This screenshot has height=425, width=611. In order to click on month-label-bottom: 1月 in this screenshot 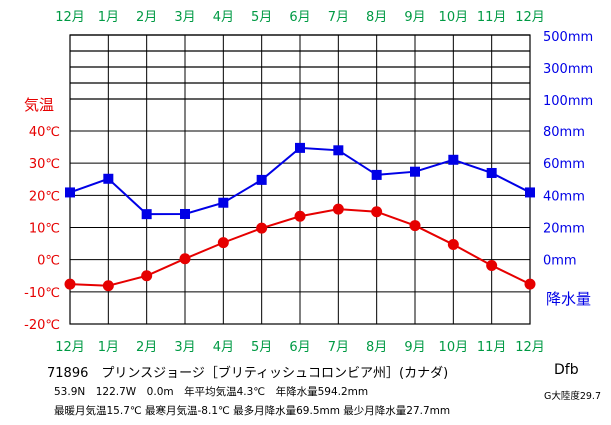, I will do `click(108, 347)`.